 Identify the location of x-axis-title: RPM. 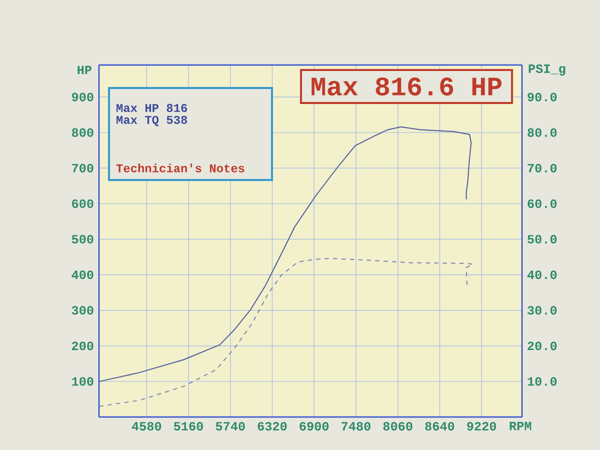
(521, 426).